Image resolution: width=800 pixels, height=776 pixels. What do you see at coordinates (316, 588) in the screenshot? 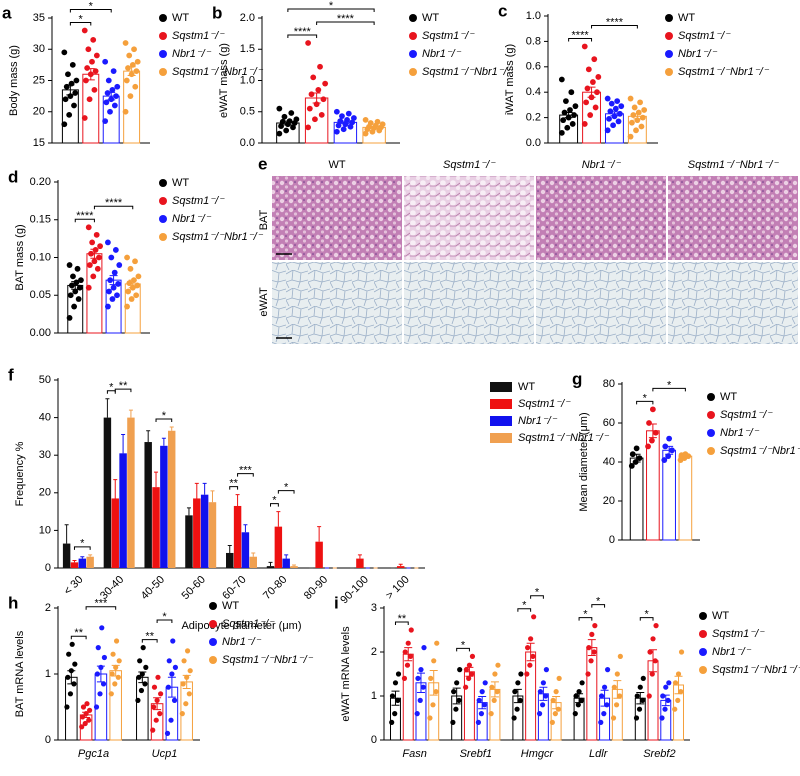
I see `x-tick-label: 80-90` at bounding box center [316, 588].